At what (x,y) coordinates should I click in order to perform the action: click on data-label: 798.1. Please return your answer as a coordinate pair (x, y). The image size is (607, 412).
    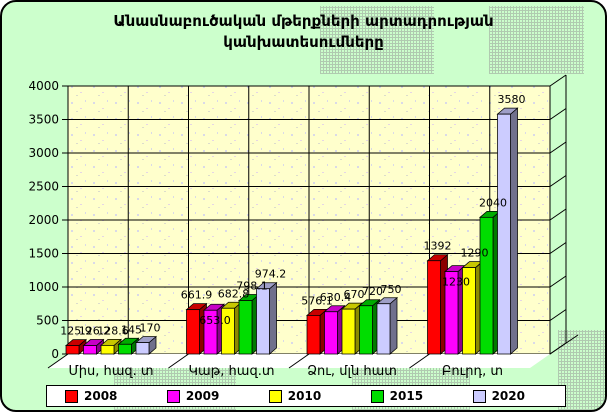
    Looking at the image, I should click on (252, 286).